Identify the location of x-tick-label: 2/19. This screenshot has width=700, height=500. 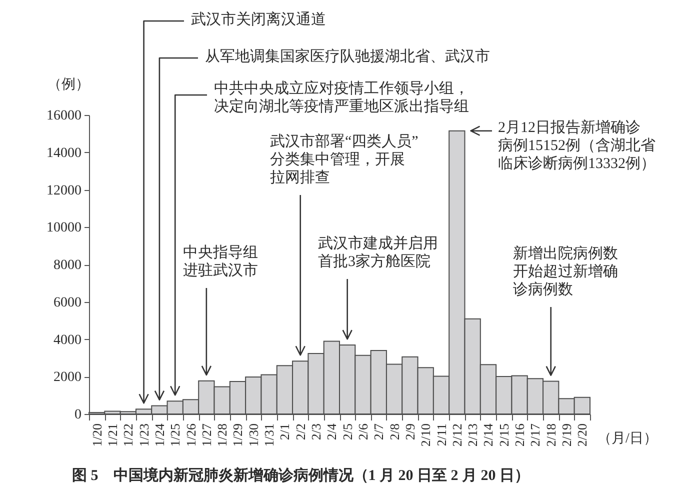
(566, 435).